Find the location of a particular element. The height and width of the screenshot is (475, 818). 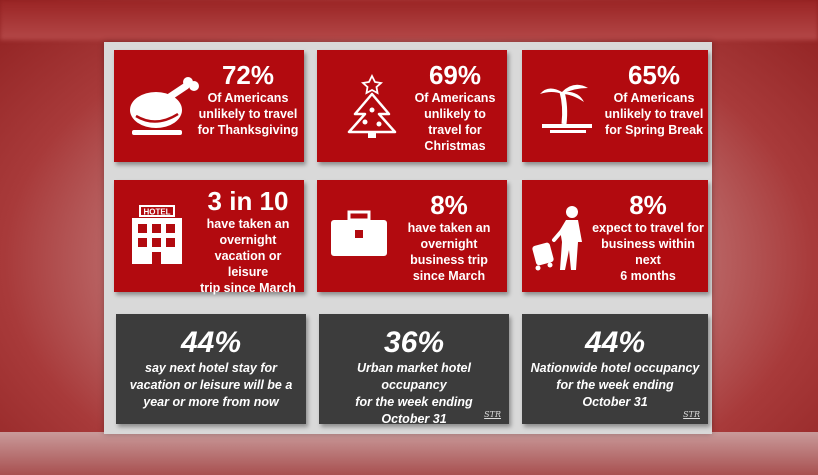

palm-tree-icon is located at coordinates (566, 108).